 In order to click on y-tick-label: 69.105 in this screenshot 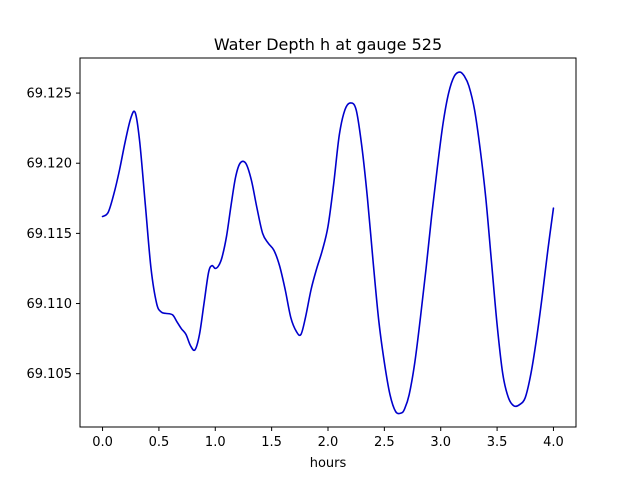, I will do `click(50, 374)`.